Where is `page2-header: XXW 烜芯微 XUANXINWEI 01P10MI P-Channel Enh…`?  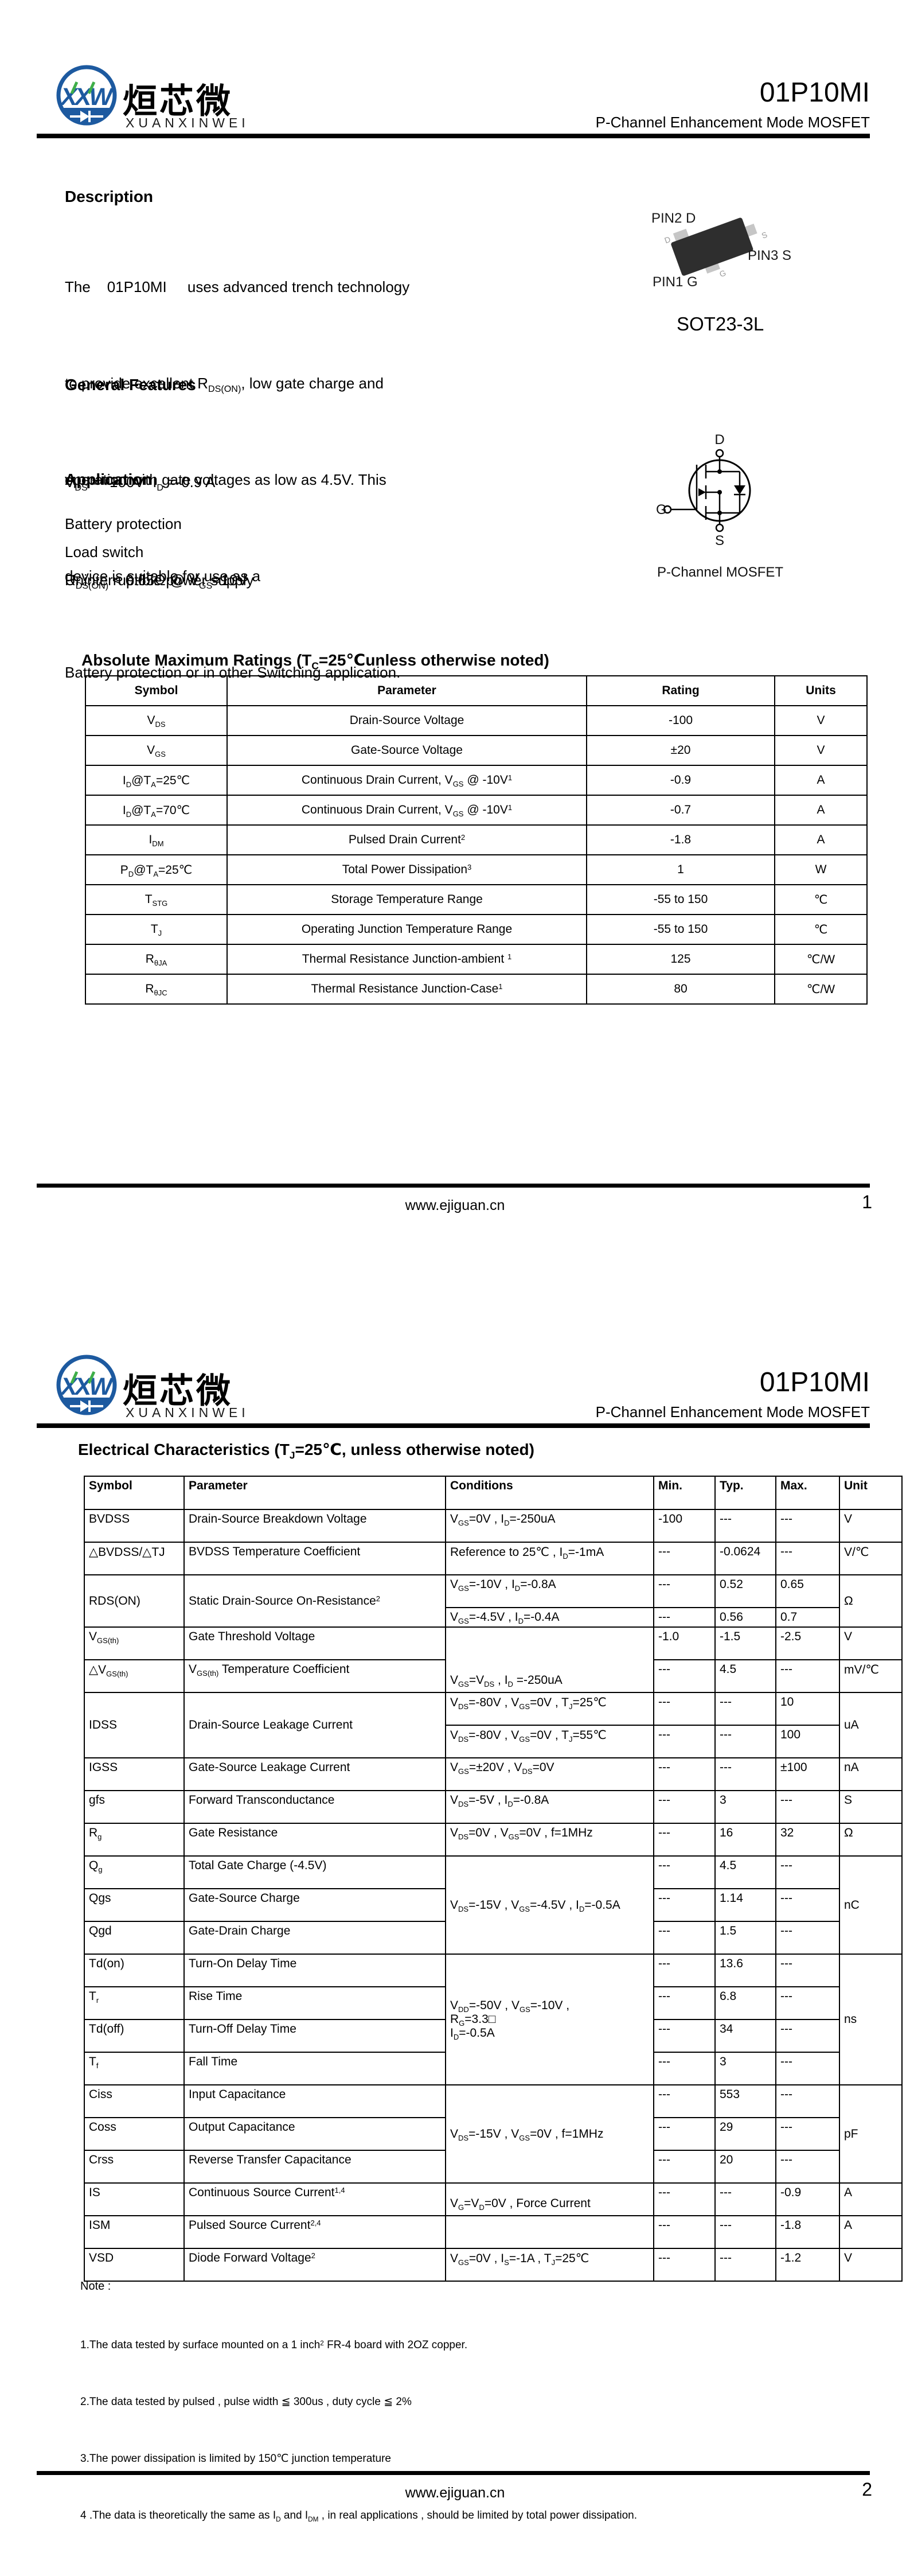
page2-header: XXW 烜芯微 XUANXINWEI 01P10MI P-Channel Enh… is located at coordinates (455, 1361).